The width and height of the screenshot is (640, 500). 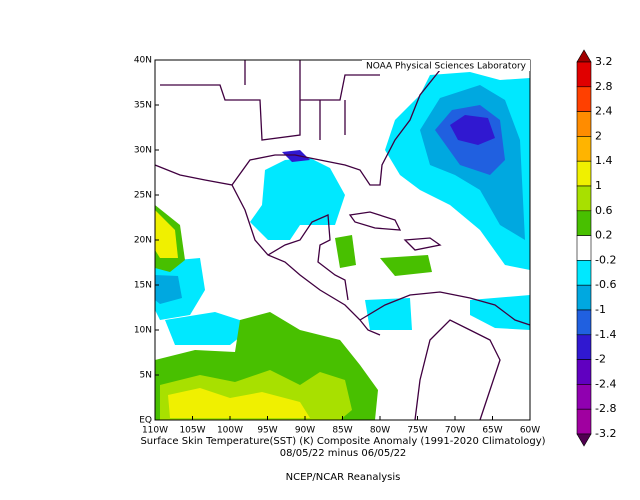 I want to click on caption: NCEP/NCAR Reanalysis, so click(x=343, y=477).